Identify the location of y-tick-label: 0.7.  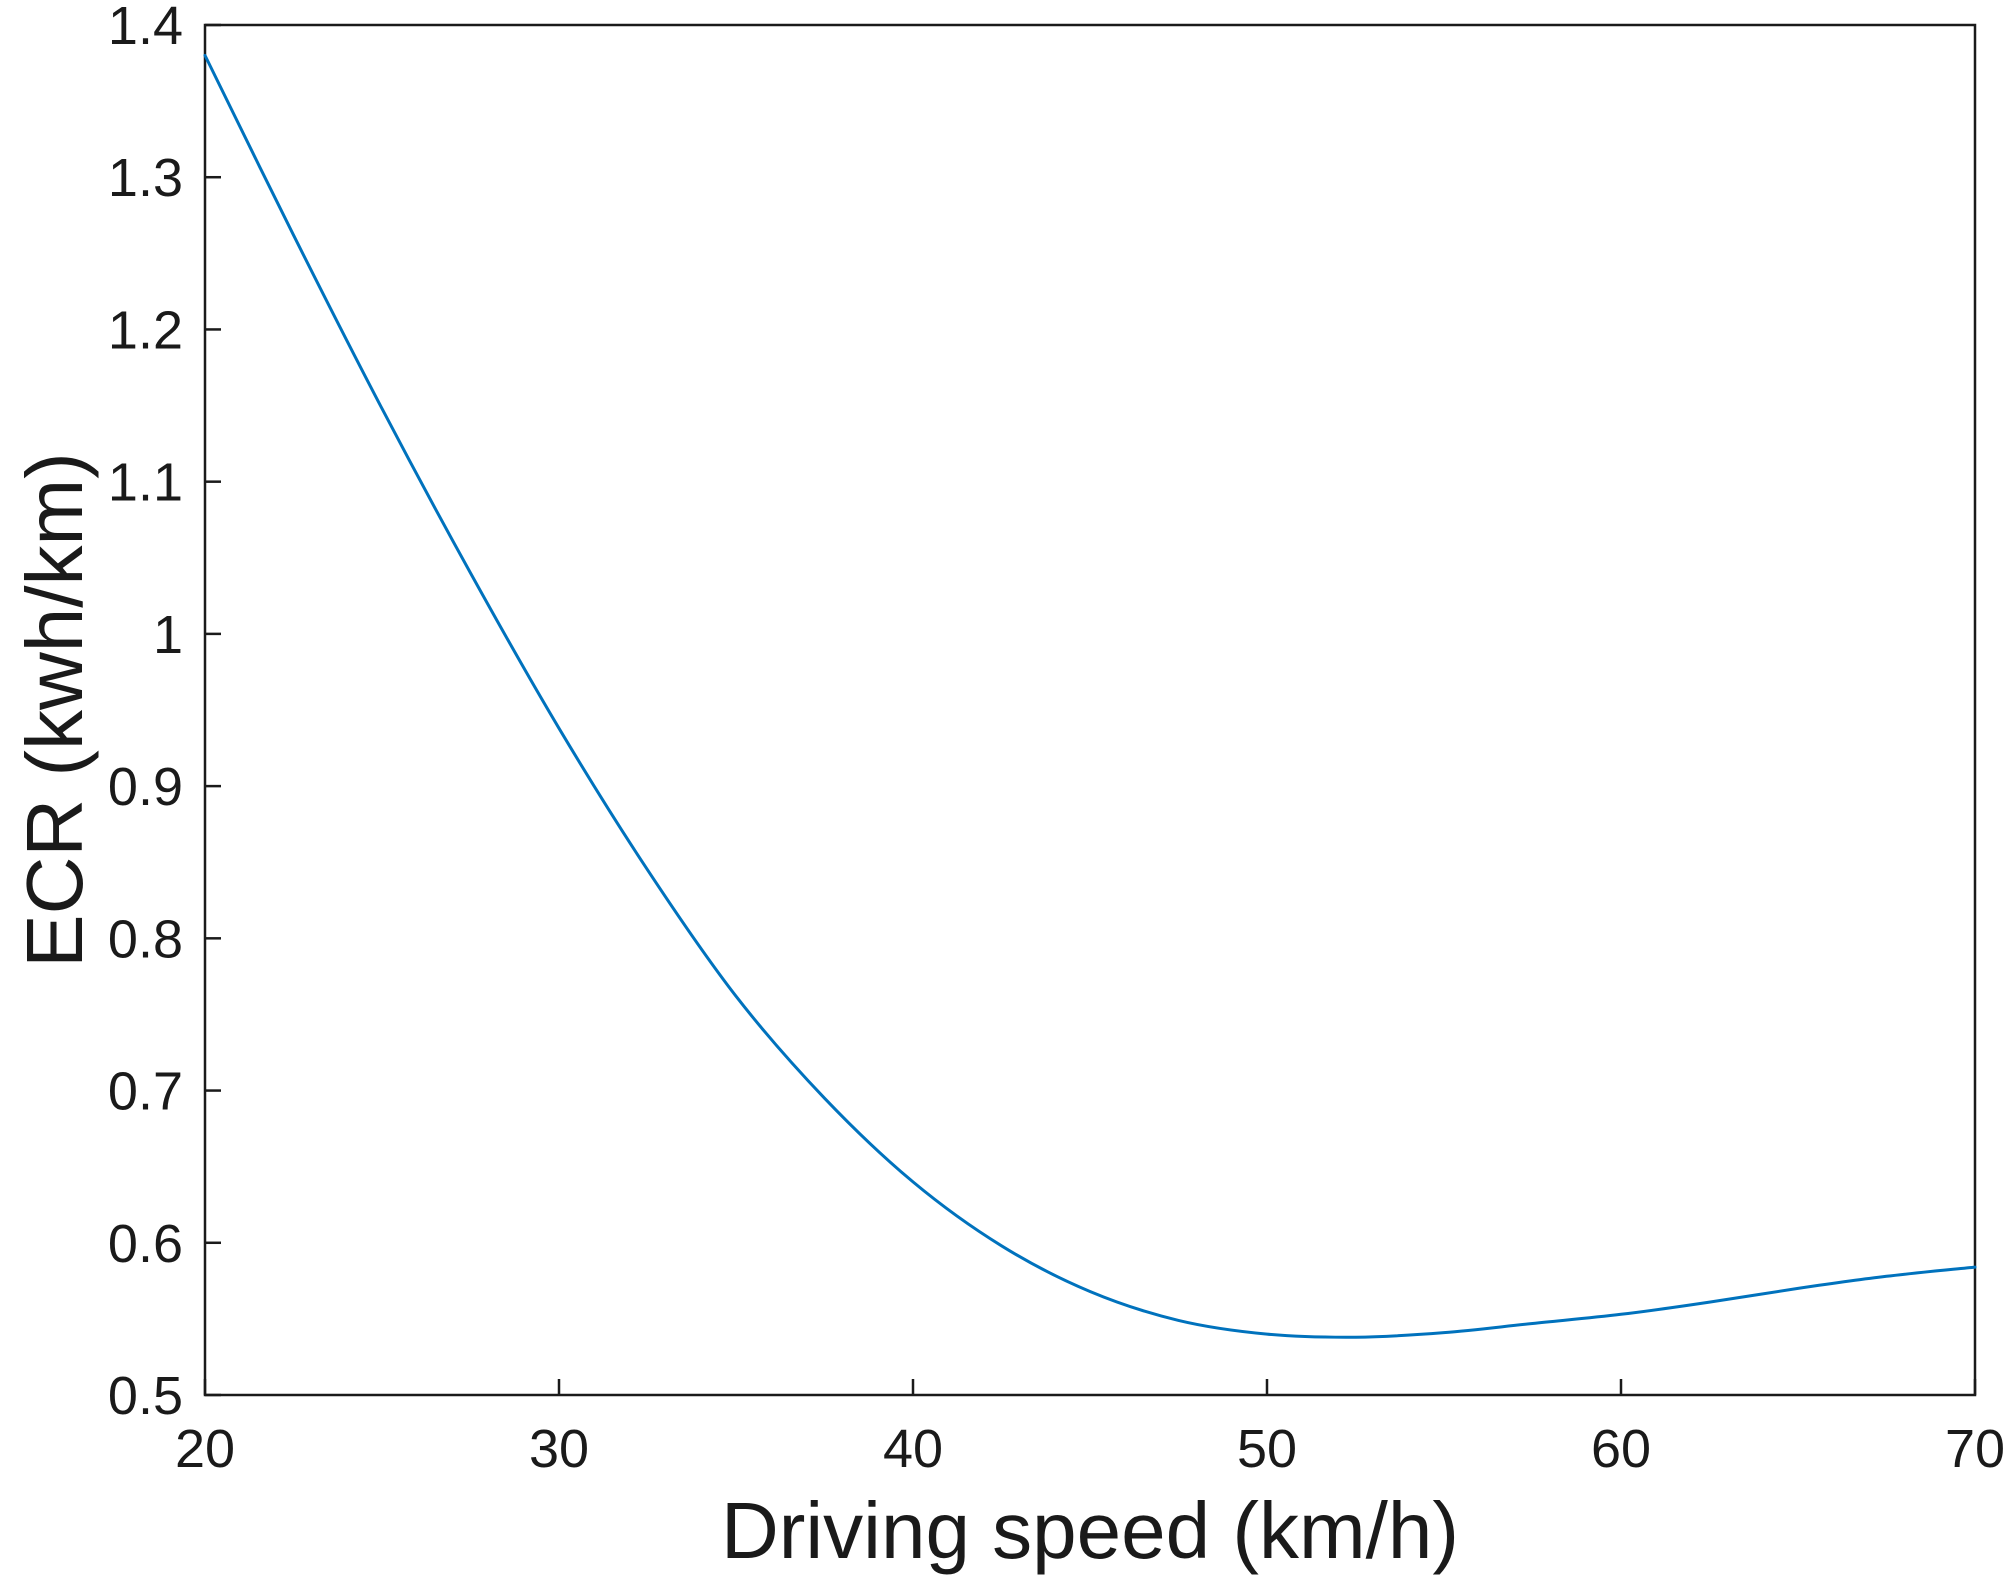
(145, 1092).